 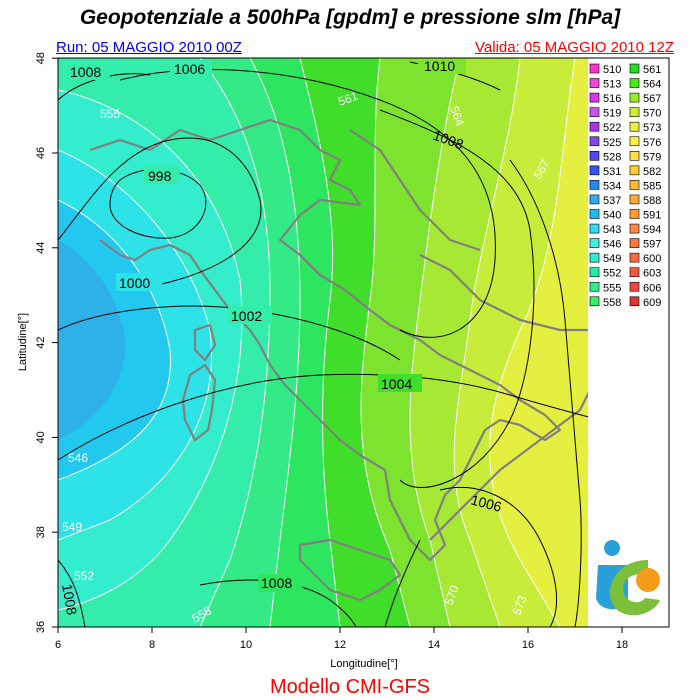 I want to click on model-caption: Modello CMI-GFS, so click(x=350, y=687).